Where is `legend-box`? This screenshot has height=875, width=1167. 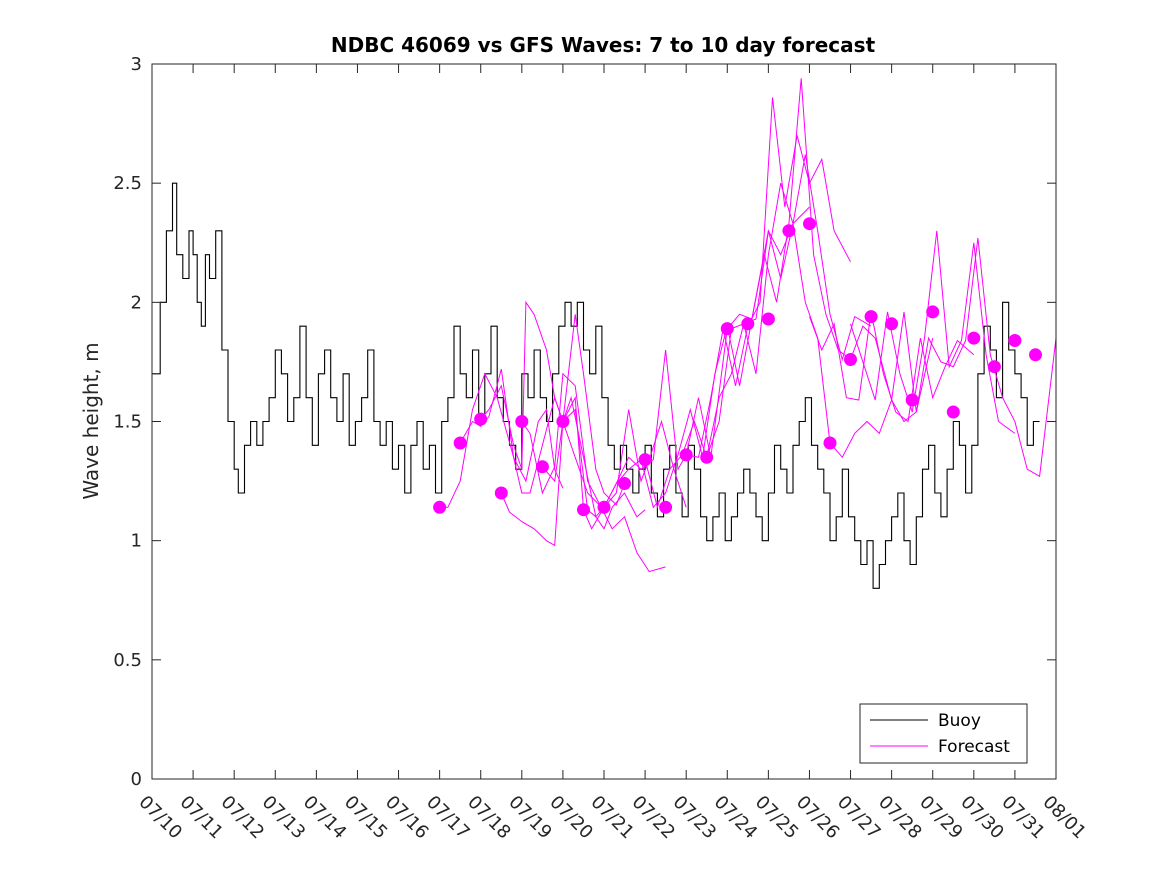 legend-box is located at coordinates (943, 733).